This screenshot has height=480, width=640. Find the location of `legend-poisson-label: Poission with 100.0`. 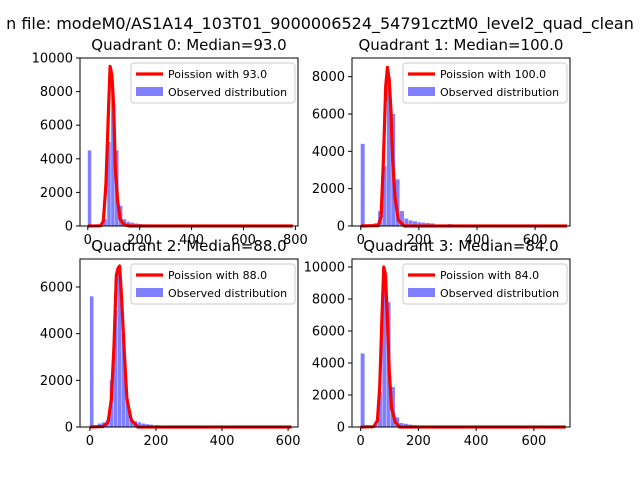

legend-poisson-label: Poission with 100.0 is located at coordinates (493, 74).